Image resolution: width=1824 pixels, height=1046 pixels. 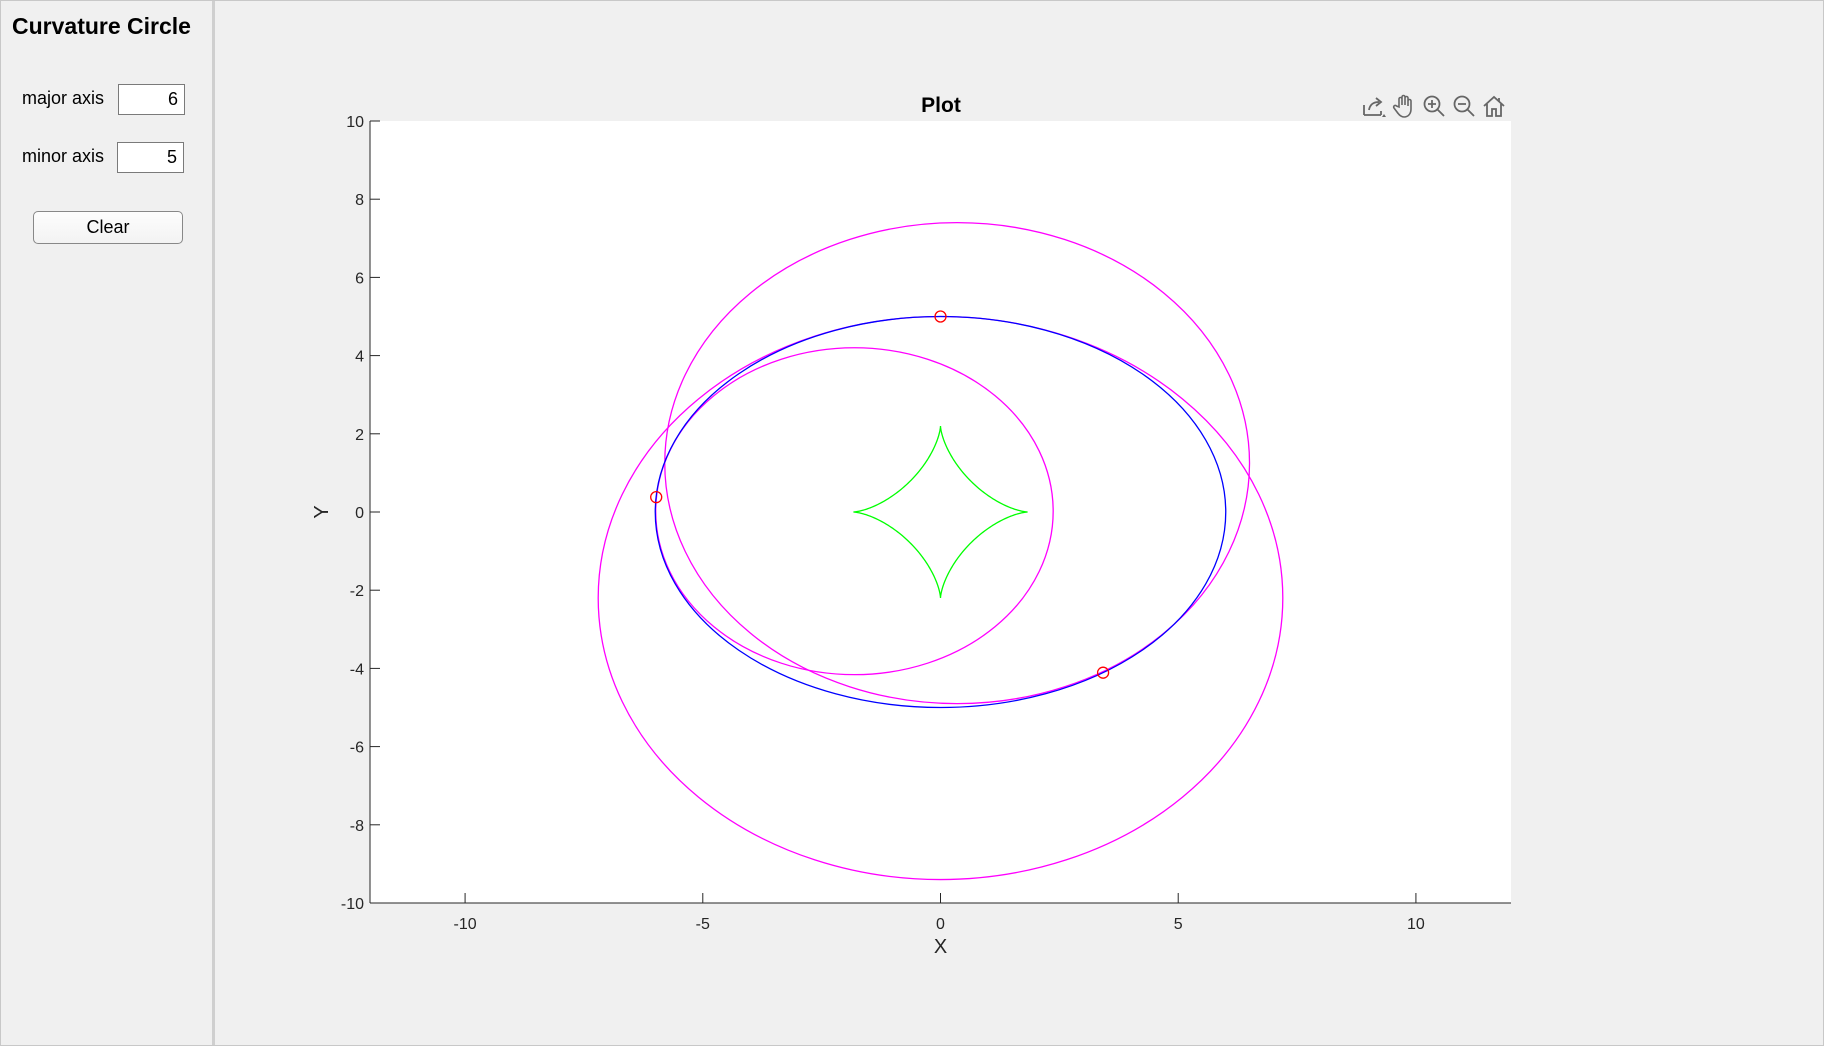 What do you see at coordinates (703, 924) in the screenshot?
I see `x-tick-label: -5` at bounding box center [703, 924].